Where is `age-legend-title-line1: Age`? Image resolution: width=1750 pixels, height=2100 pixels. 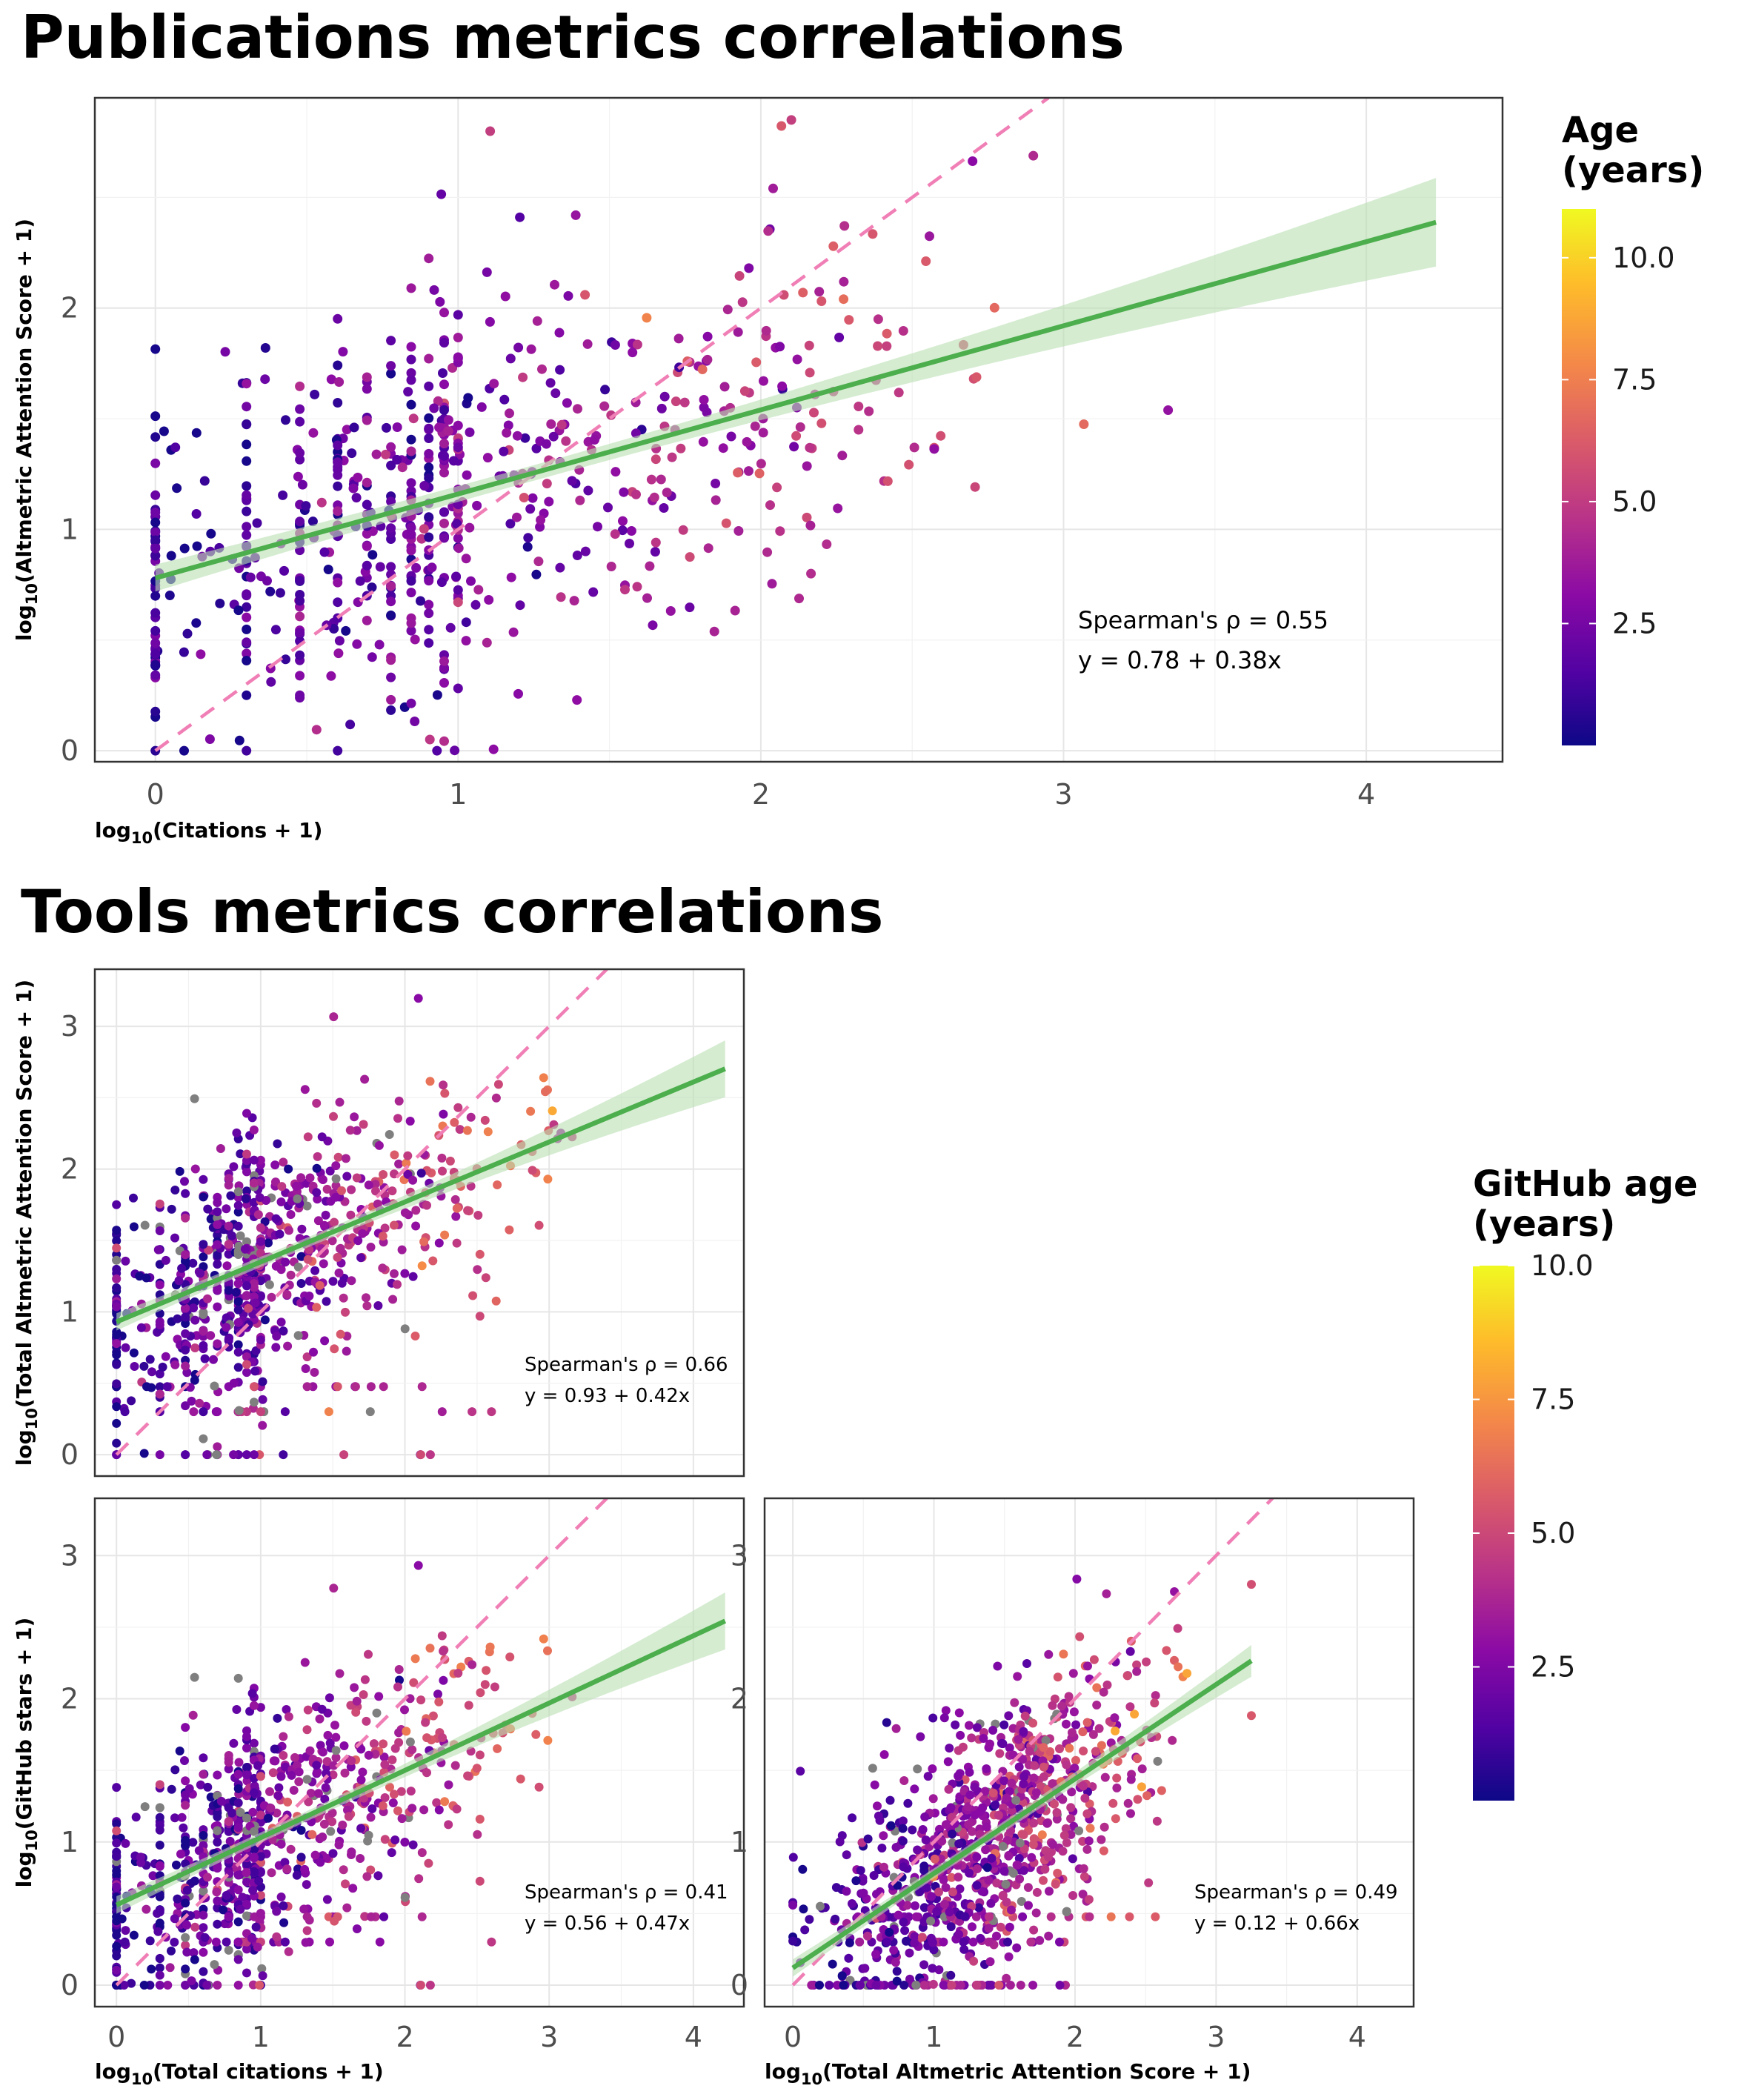
age-legend-title-line1: Age is located at coordinates (1600, 130).